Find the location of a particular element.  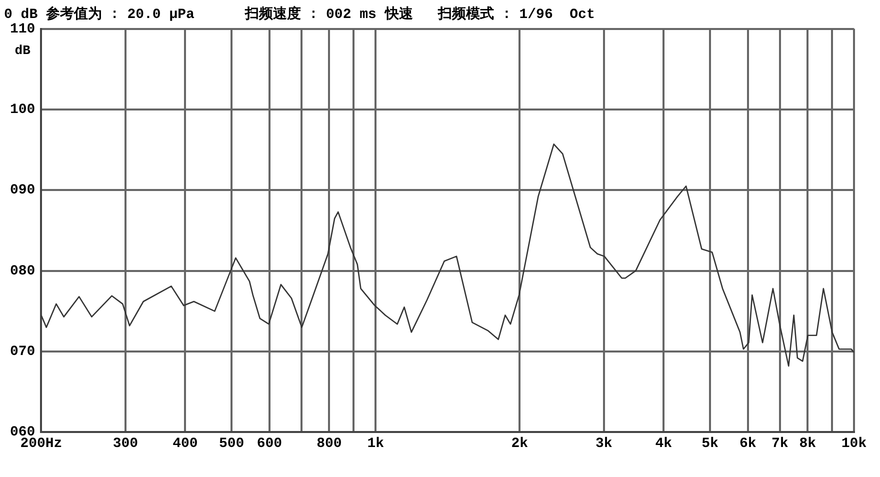

x-tick-label: 800 is located at coordinates (329, 444).